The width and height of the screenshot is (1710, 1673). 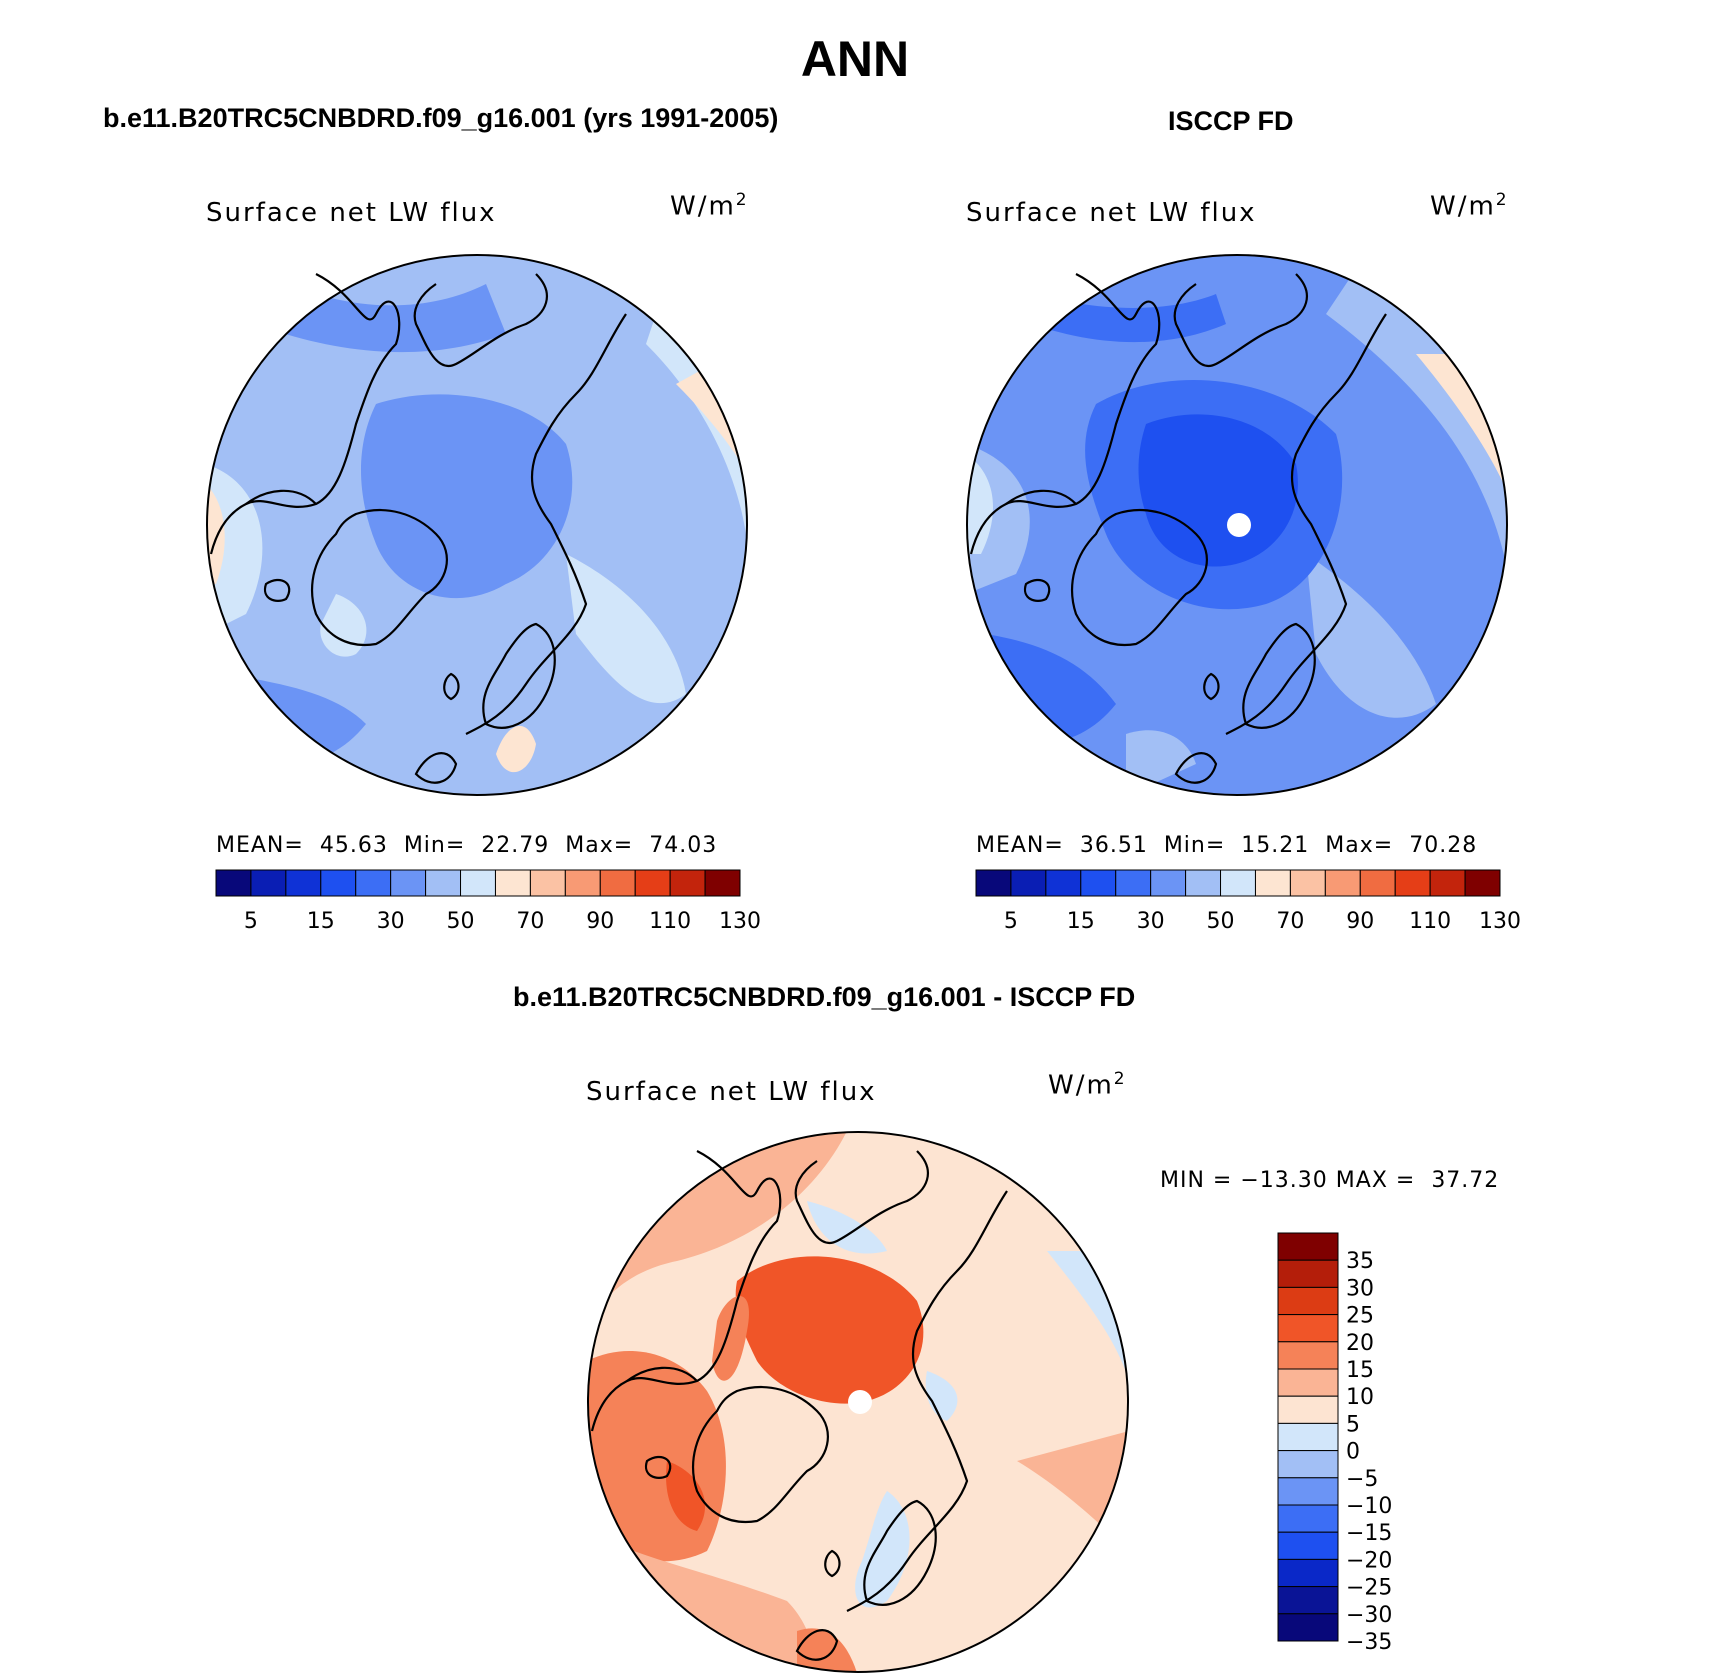 I want to click on panel2-colorbar-label: 30, so click(x=1151, y=921).